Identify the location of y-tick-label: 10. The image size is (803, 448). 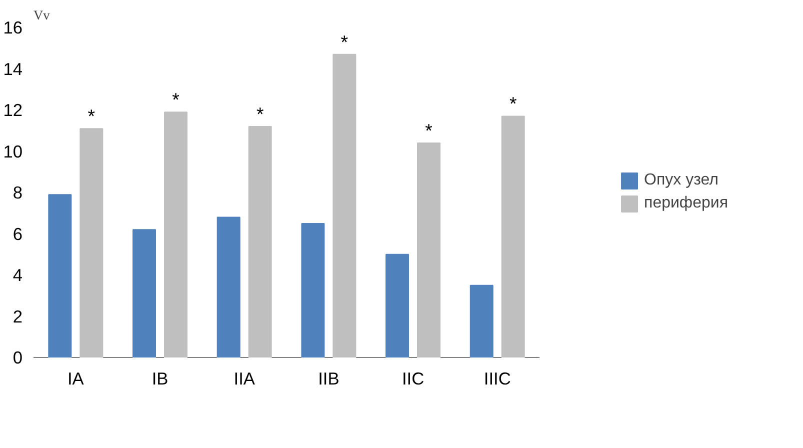
(13, 151).